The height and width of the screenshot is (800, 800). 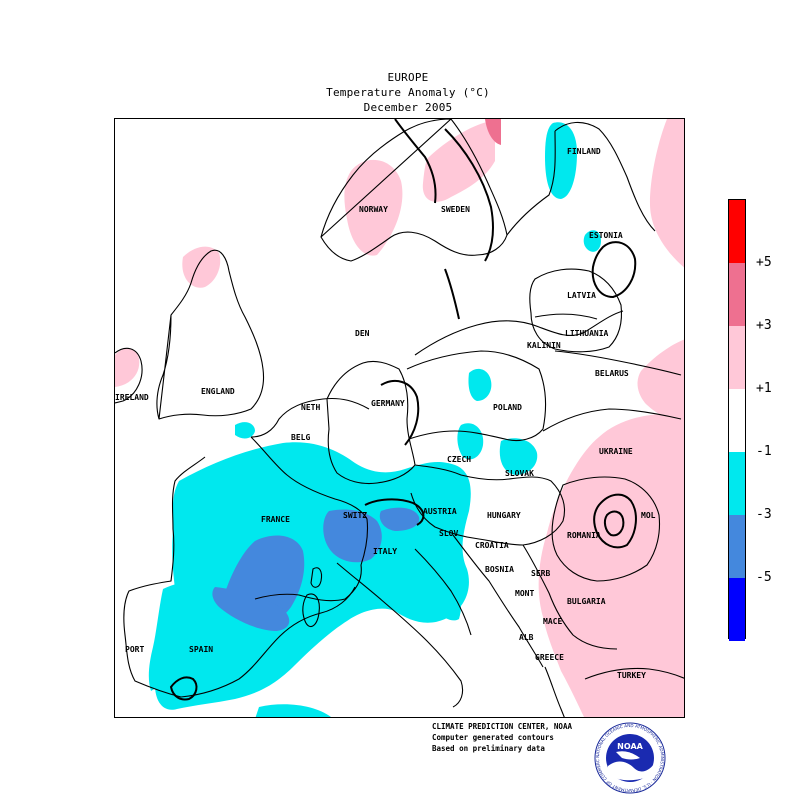 I want to click on label-belarus: BELARUS, so click(x=612, y=373).